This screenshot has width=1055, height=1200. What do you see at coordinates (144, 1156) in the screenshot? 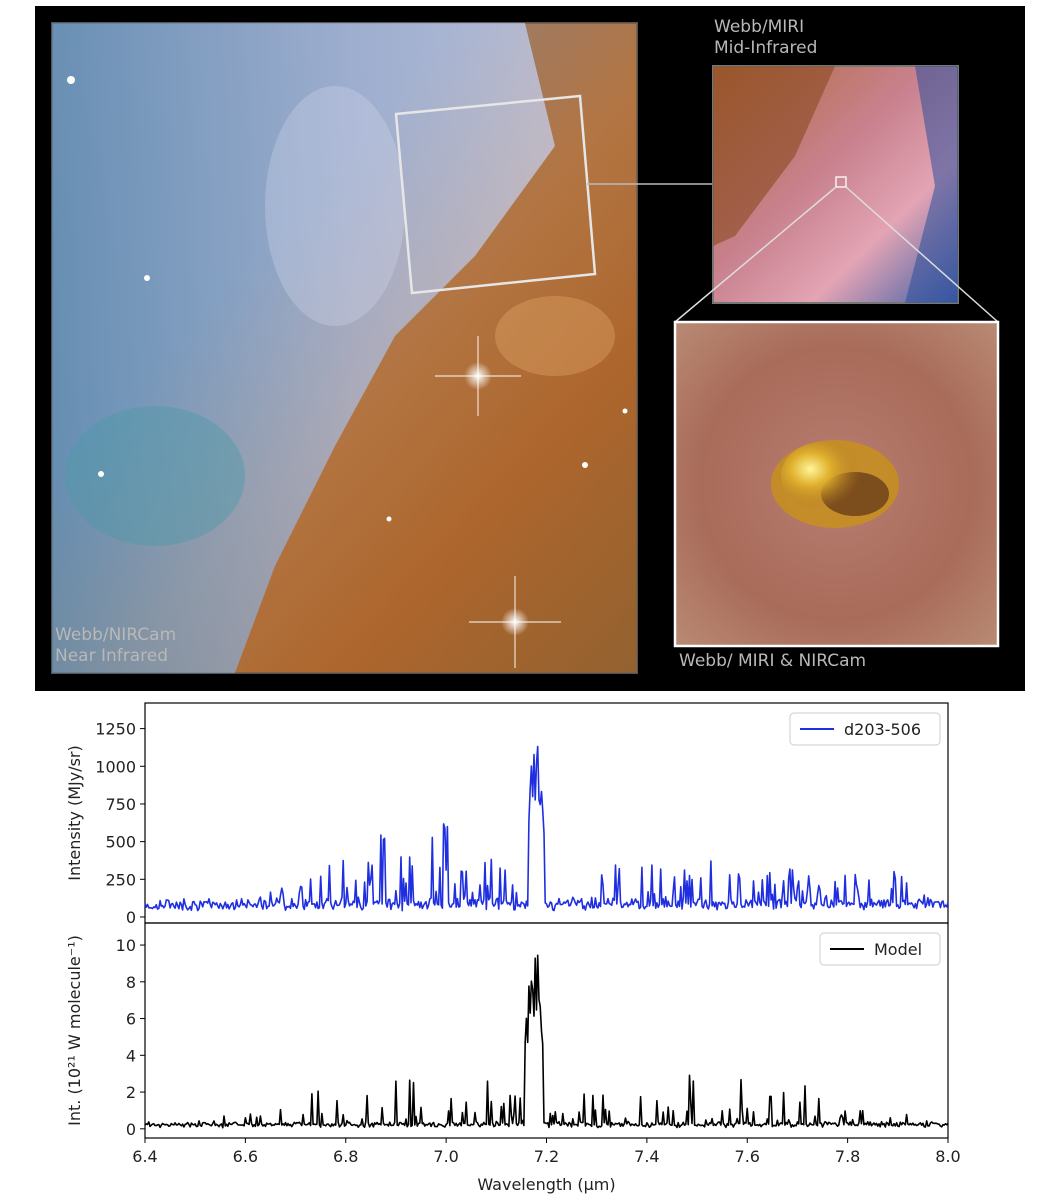
I see `x-tick-label: 6.4` at bounding box center [144, 1156].